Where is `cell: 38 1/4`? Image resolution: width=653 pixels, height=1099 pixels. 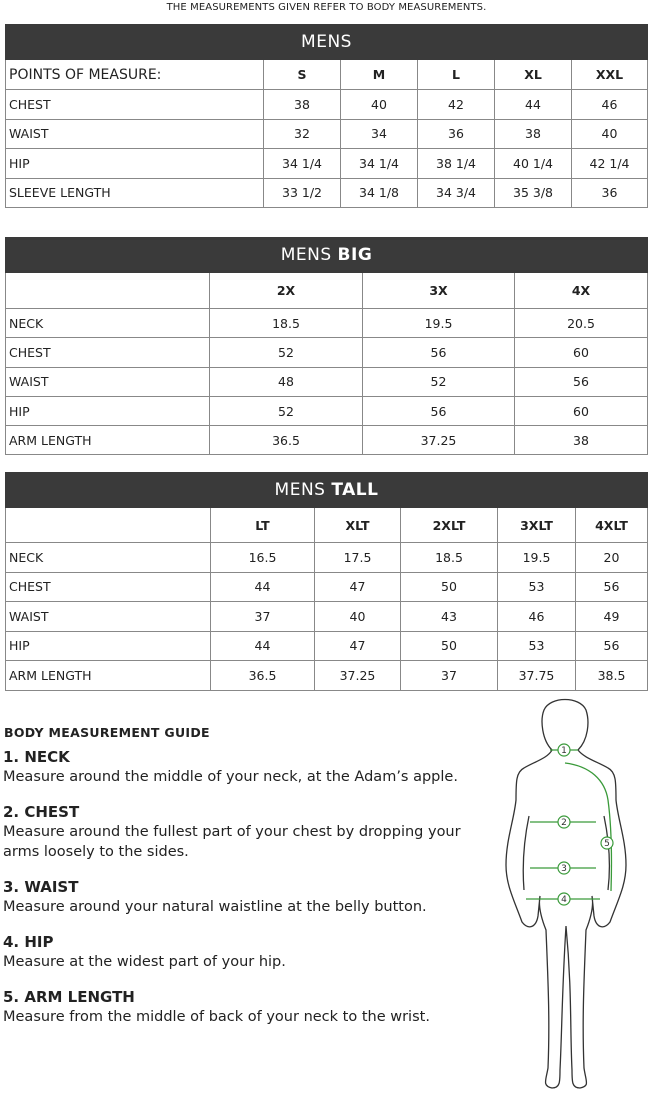
cell: 38 1/4 is located at coordinates (456, 163).